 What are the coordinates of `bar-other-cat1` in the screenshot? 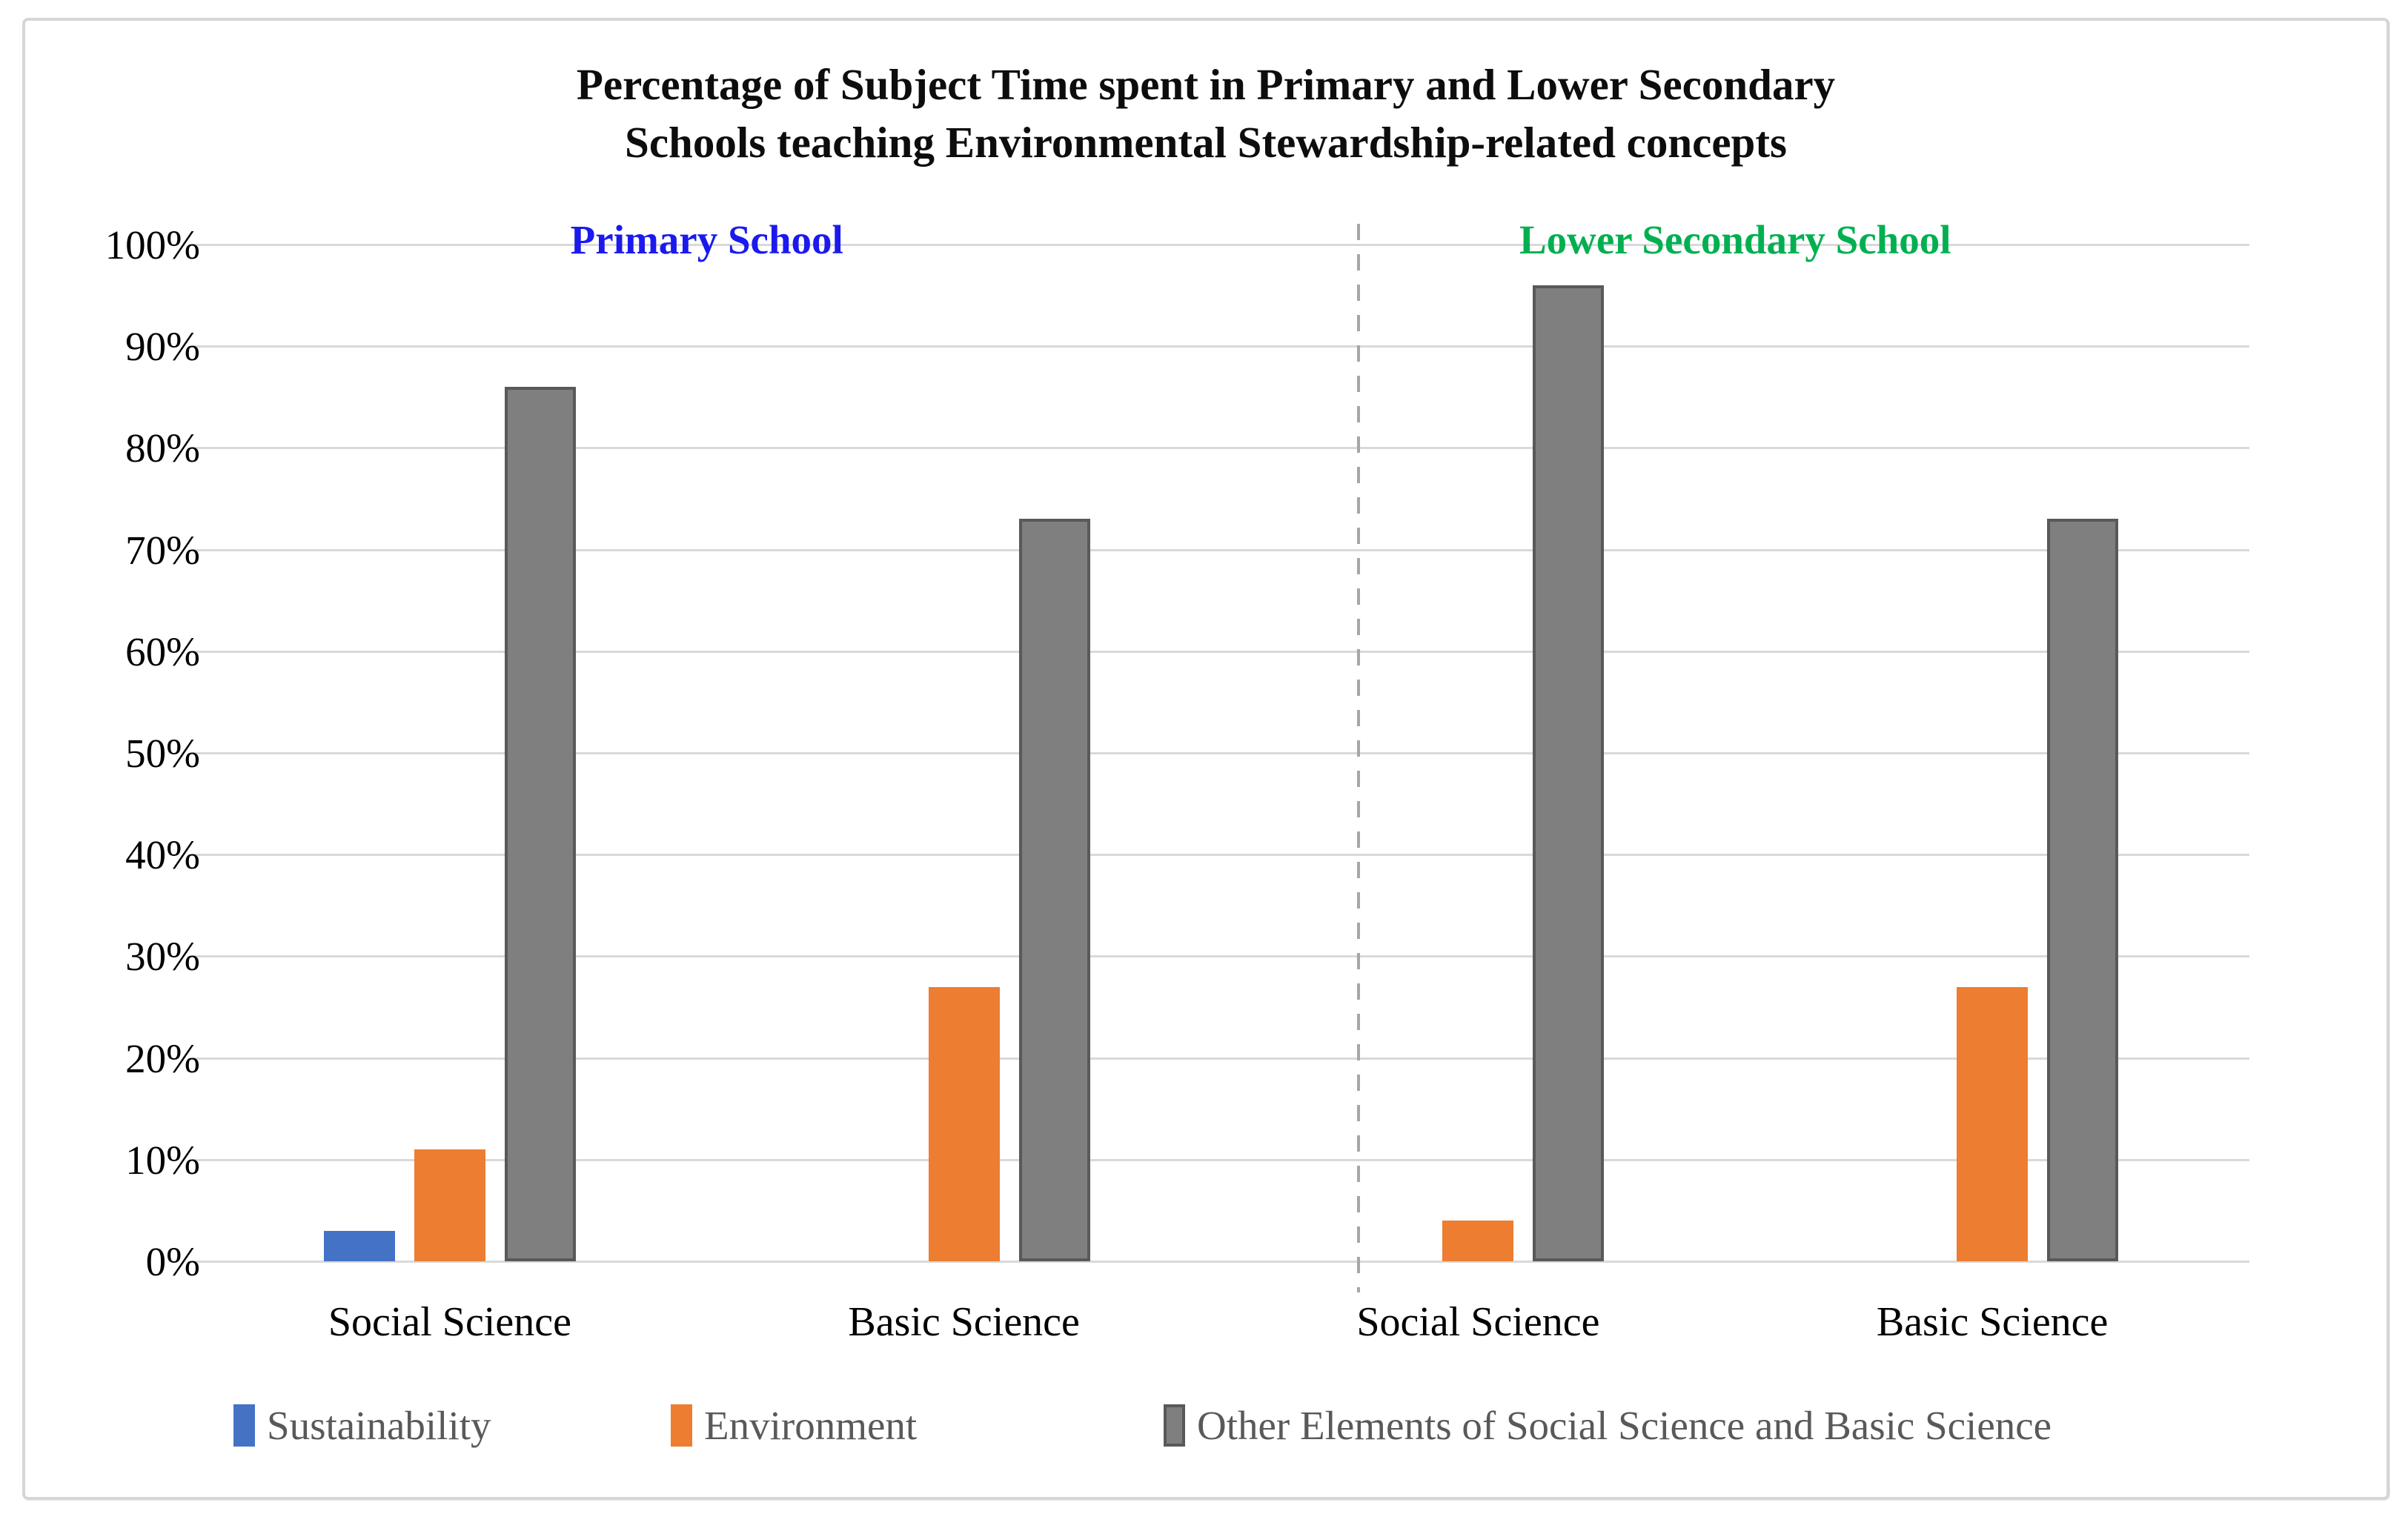 It's located at (1054, 890).